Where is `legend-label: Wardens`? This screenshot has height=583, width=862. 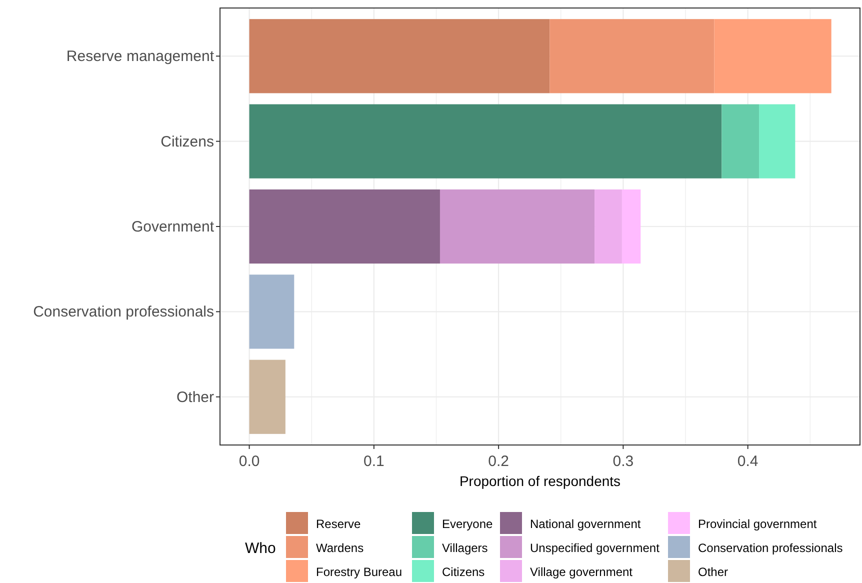 legend-label: Wardens is located at coordinates (340, 548).